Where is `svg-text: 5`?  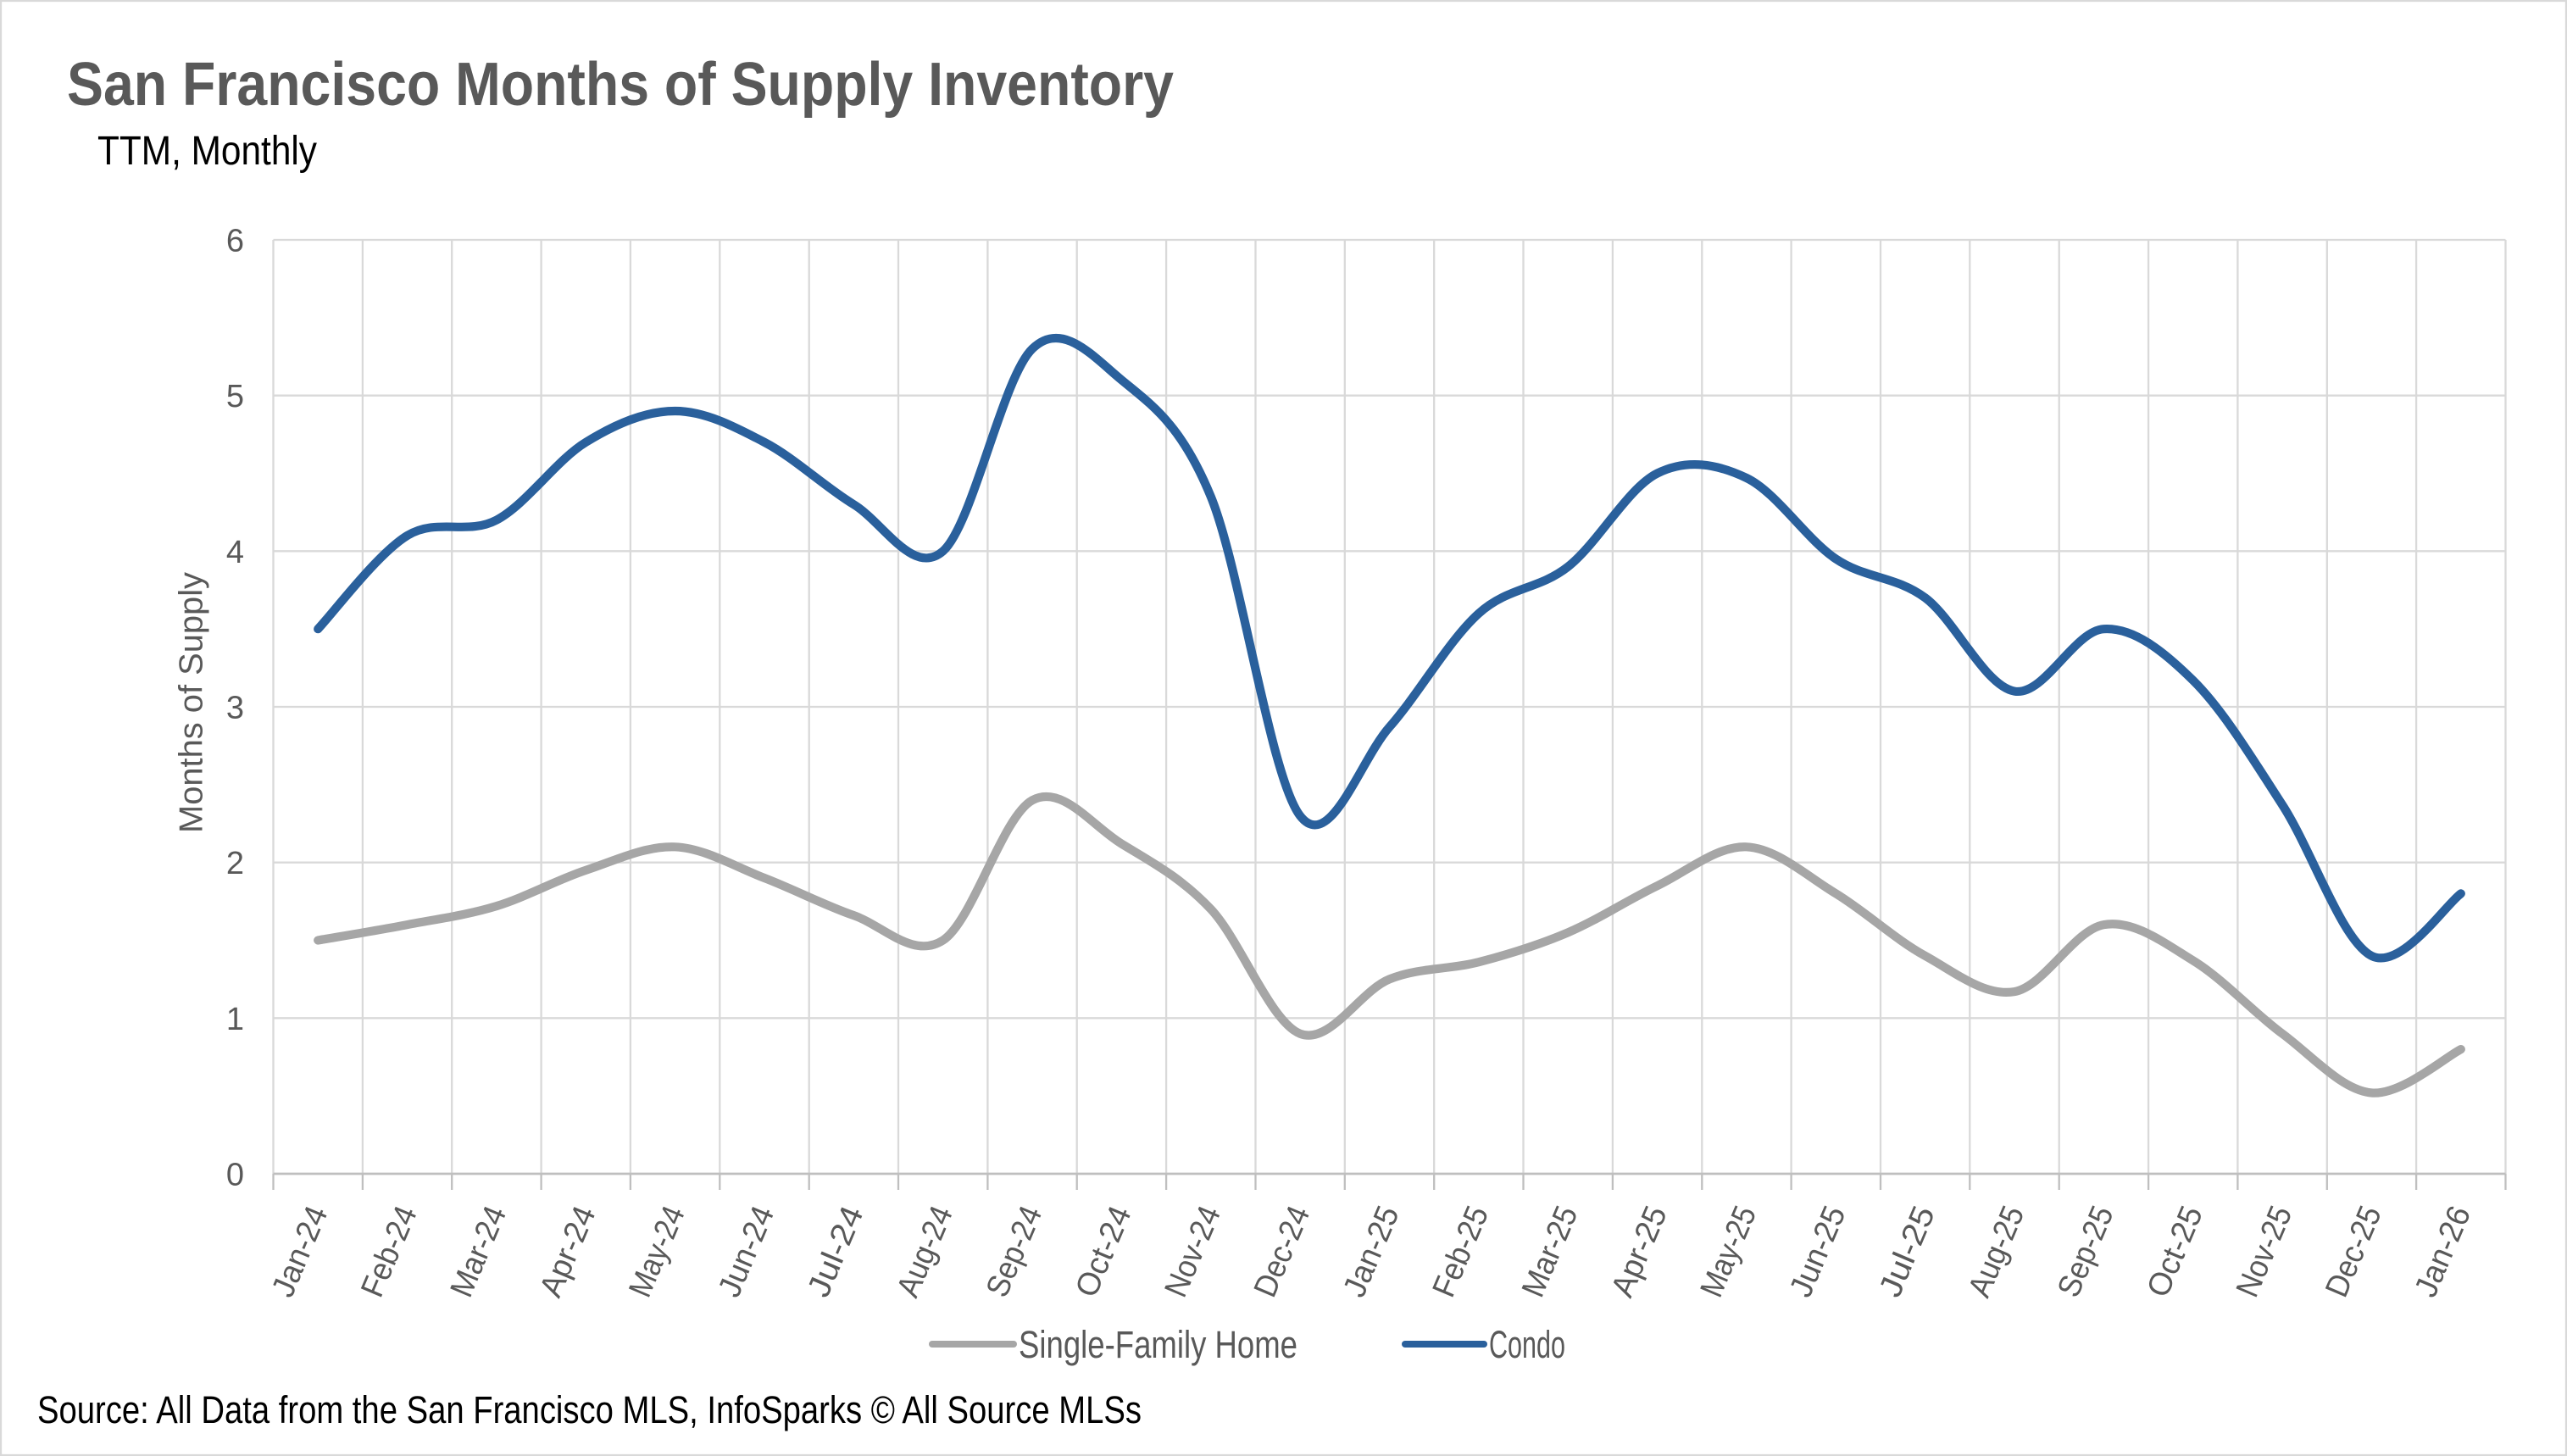
svg-text: 5 is located at coordinates (235, 396).